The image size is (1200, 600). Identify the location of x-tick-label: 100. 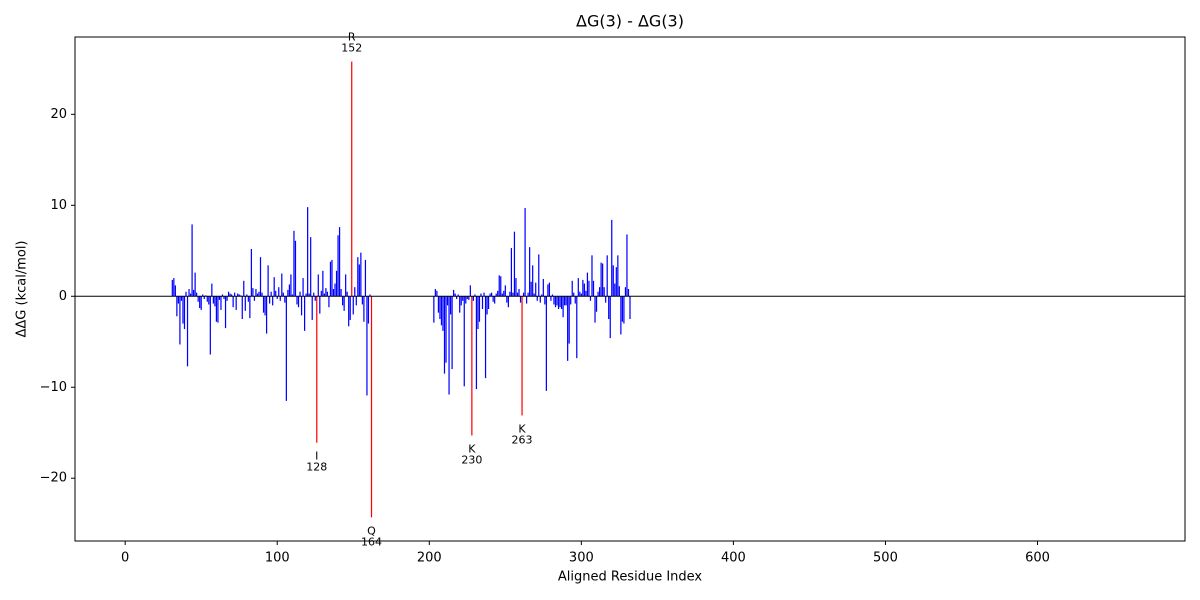
(277, 558).